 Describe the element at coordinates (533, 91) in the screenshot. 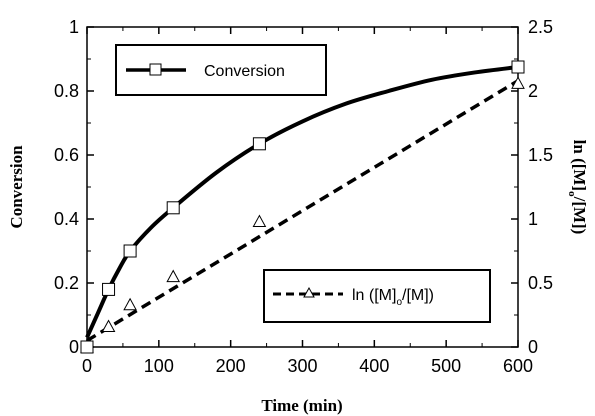

I see `y2-tick-label: 2` at that location.